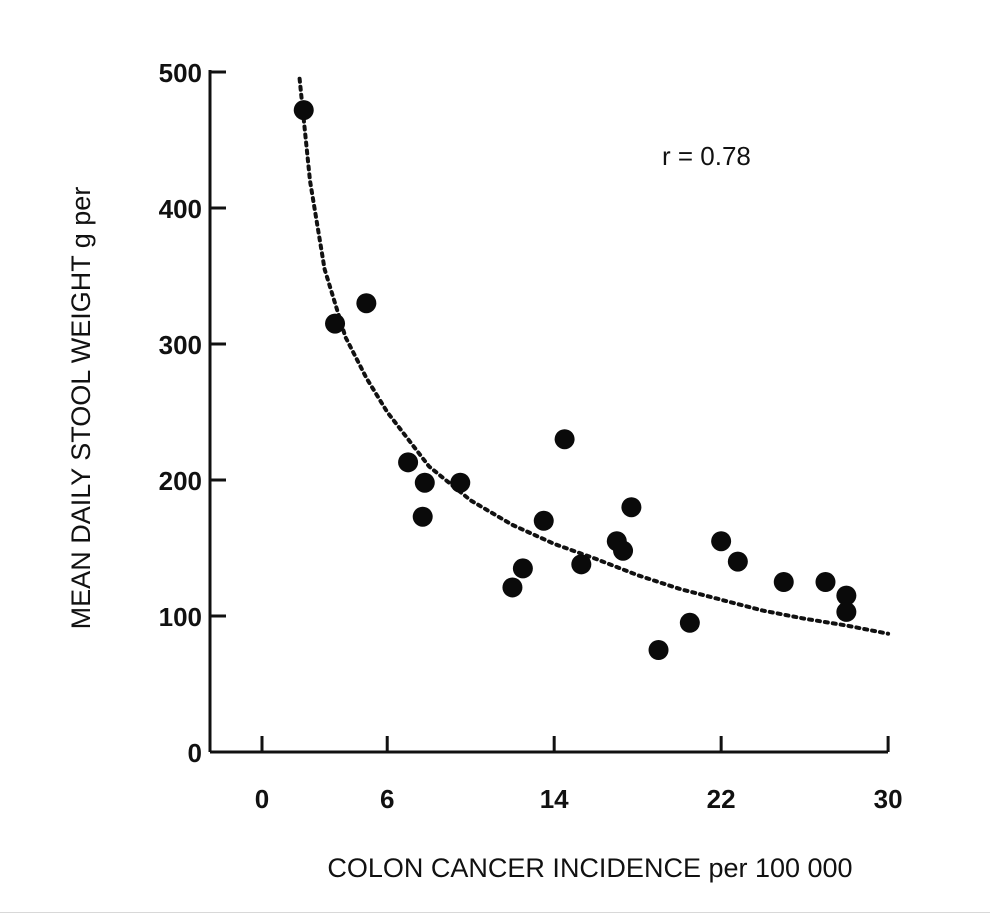 This screenshot has width=990, height=922. What do you see at coordinates (81, 408) in the screenshot?
I see `y-axis-title: MEAN DAILY STOOL WEIGHT g per` at bounding box center [81, 408].